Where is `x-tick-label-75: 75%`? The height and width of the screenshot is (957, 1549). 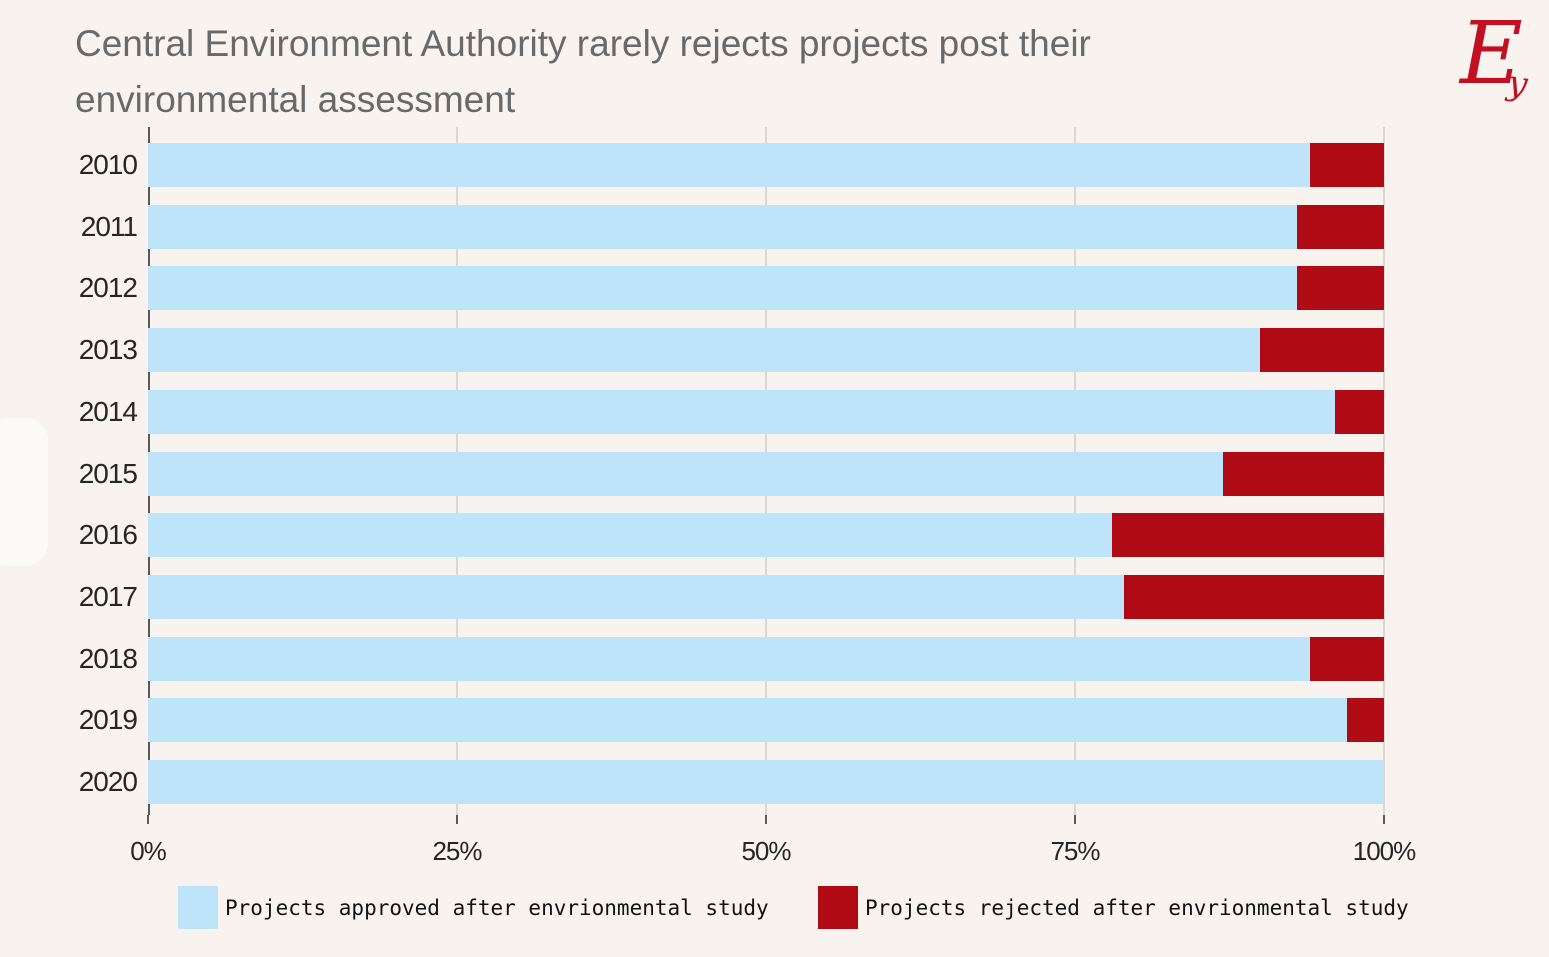 x-tick-label-75: 75% is located at coordinates (1075, 851).